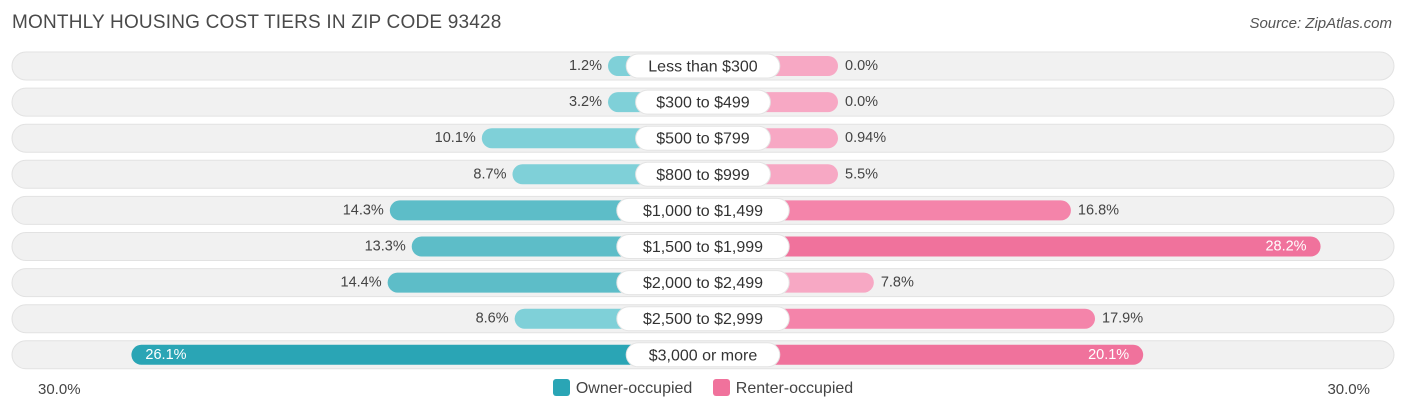  Describe the element at coordinates (1098, 210) in the screenshot. I see `value-label-renter: 16.8%` at that location.